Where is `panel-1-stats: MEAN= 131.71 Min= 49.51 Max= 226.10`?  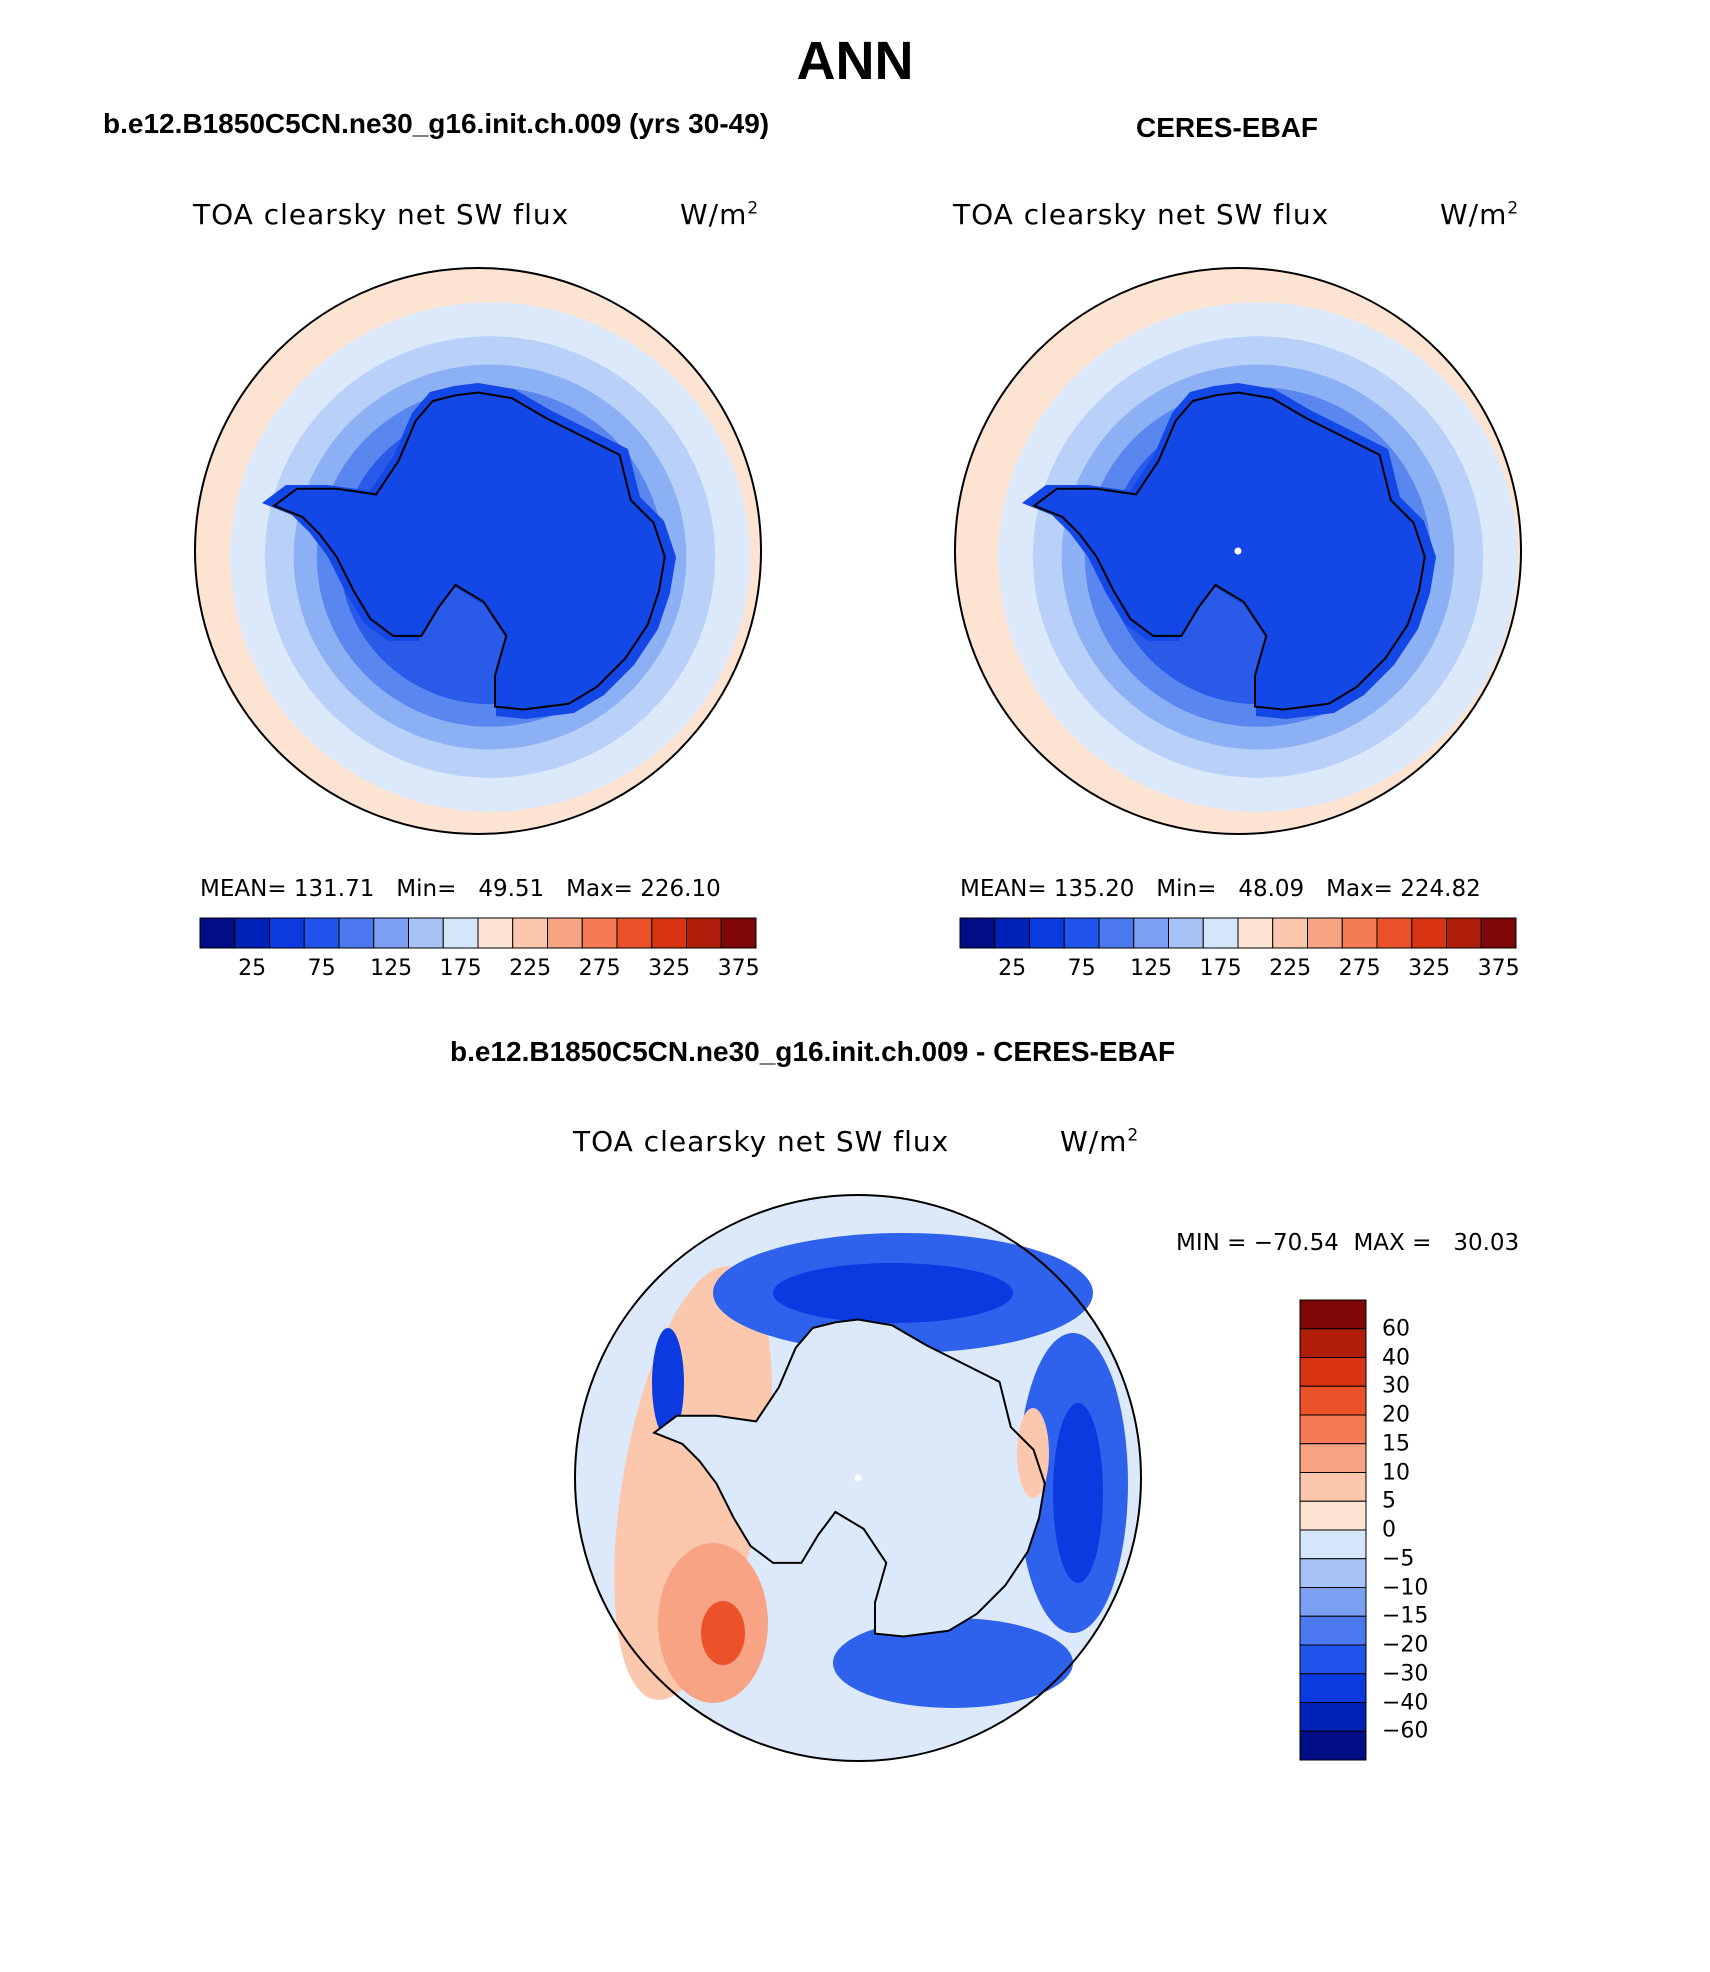 panel-1-stats: MEAN= 131.71 Min= 49.51 Max= 226.10 is located at coordinates (460, 889).